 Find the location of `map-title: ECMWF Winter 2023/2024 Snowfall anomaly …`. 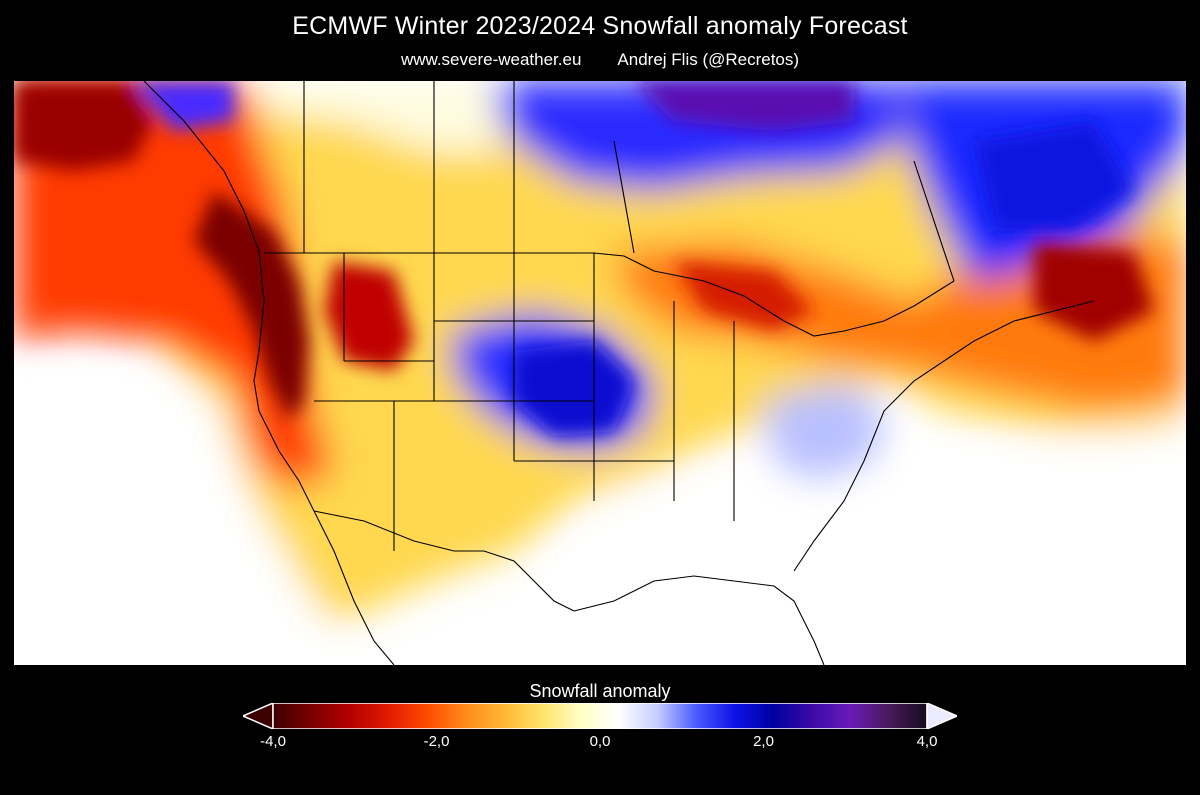

map-title: ECMWF Winter 2023/2024 Snowfall anomaly … is located at coordinates (600, 26).